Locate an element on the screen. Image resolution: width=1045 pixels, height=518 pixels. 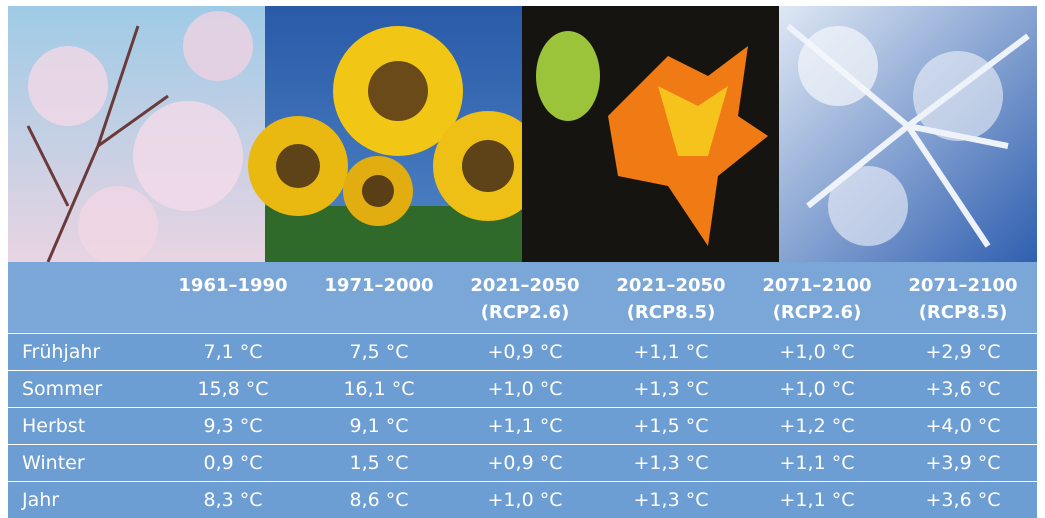
value-cell: 8,3 °C is located at coordinates (233, 500).